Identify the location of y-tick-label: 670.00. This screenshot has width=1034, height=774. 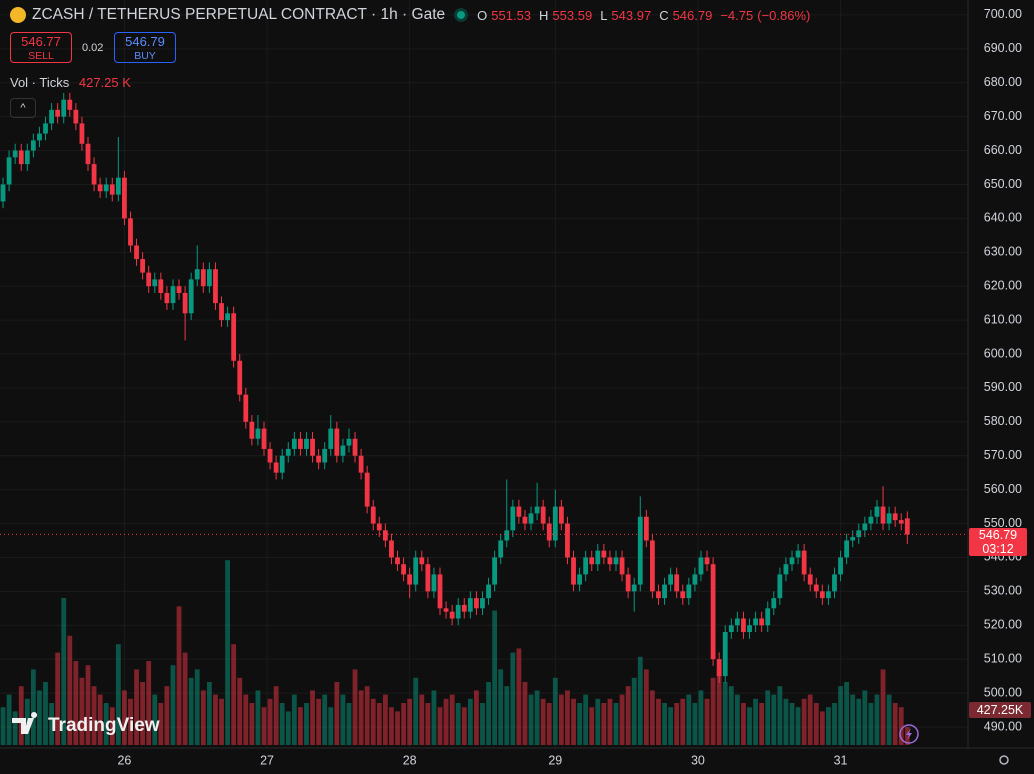
(1003, 116).